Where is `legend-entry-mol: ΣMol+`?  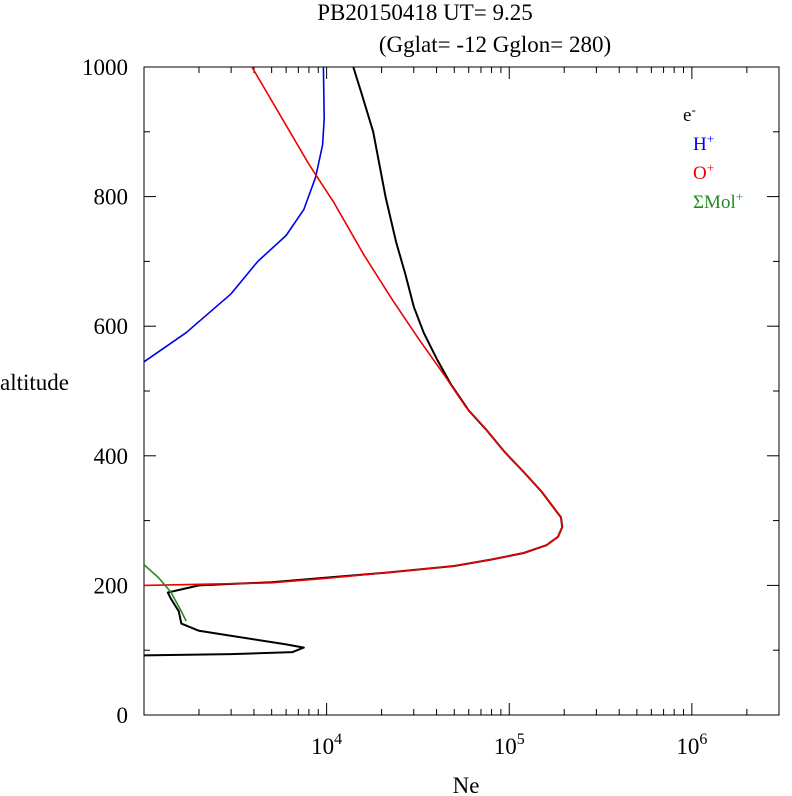
legend-entry-mol: ΣMol+ is located at coordinates (718, 201).